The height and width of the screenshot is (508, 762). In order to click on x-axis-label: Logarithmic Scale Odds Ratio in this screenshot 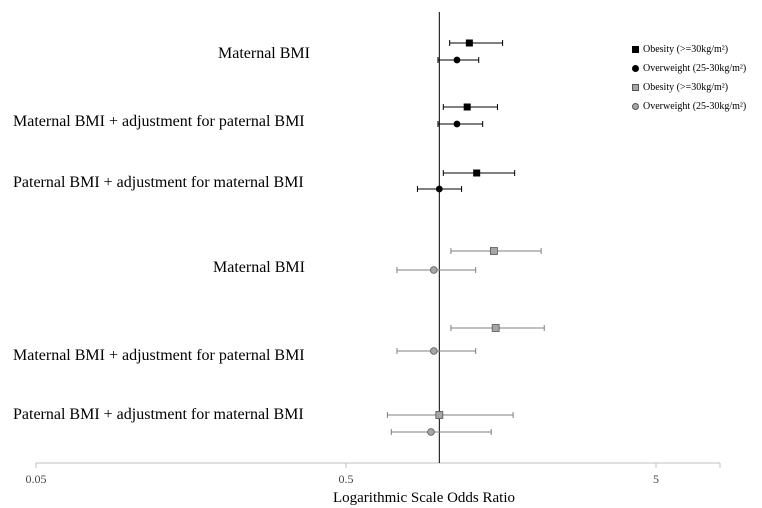, I will do `click(424, 498)`.